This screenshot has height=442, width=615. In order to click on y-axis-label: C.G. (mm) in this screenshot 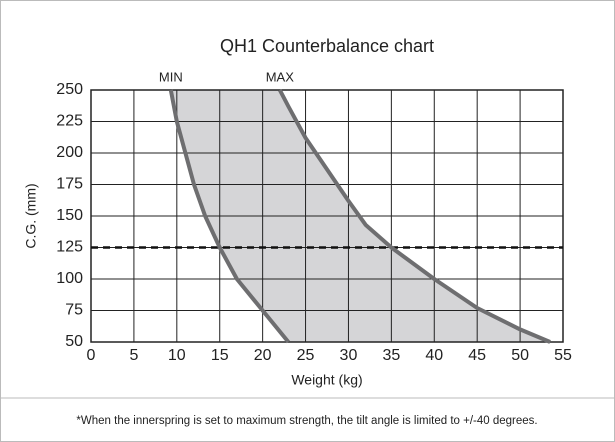, I will do `click(31, 215)`.